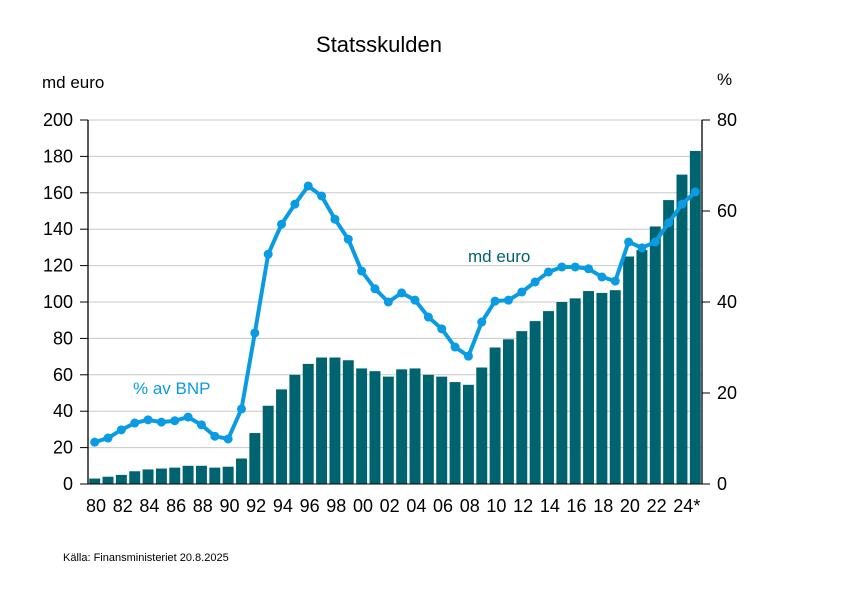 The width and height of the screenshot is (856, 601). Describe the element at coordinates (63, 338) in the screenshot. I see `left-tick-label: 80` at that location.